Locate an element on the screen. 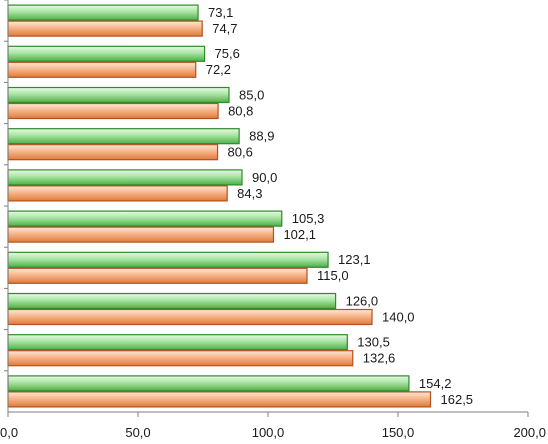 The image size is (548, 444). x-tick-label: 100,0 is located at coordinates (268, 432).